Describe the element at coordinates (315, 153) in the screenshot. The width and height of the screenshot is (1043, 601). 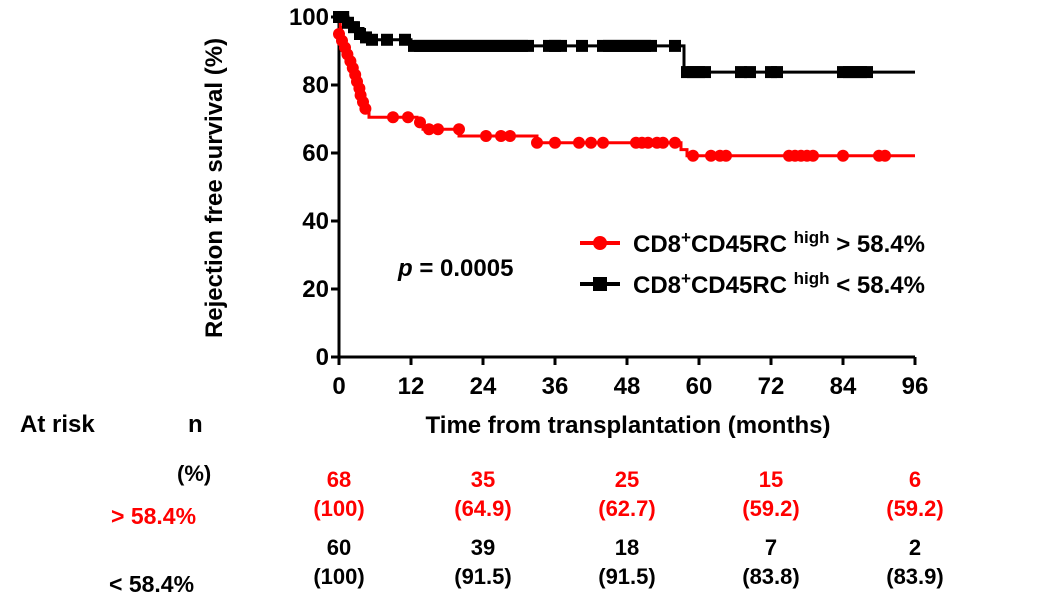
I see `y-tick-label: 60` at that location.